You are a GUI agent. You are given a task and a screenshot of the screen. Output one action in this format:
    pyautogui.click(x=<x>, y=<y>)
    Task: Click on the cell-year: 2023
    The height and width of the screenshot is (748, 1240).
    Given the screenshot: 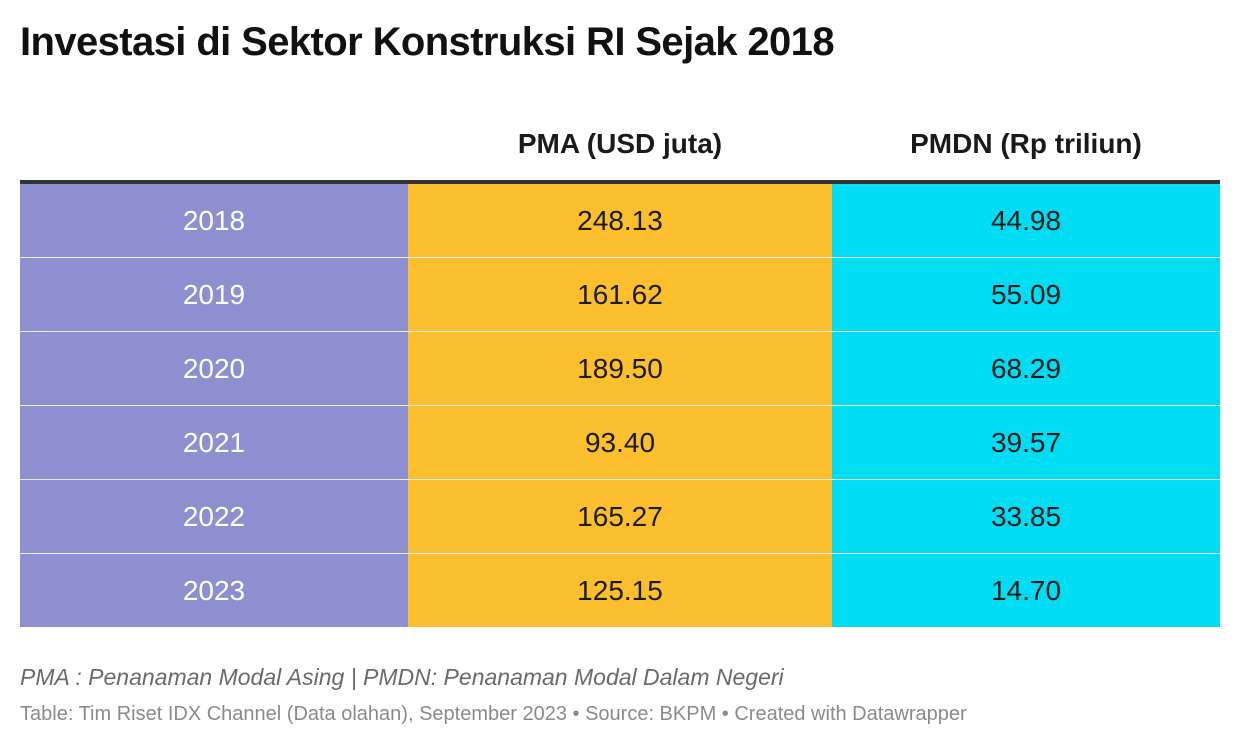 What is the action you would take?
    pyautogui.click(x=214, y=590)
    